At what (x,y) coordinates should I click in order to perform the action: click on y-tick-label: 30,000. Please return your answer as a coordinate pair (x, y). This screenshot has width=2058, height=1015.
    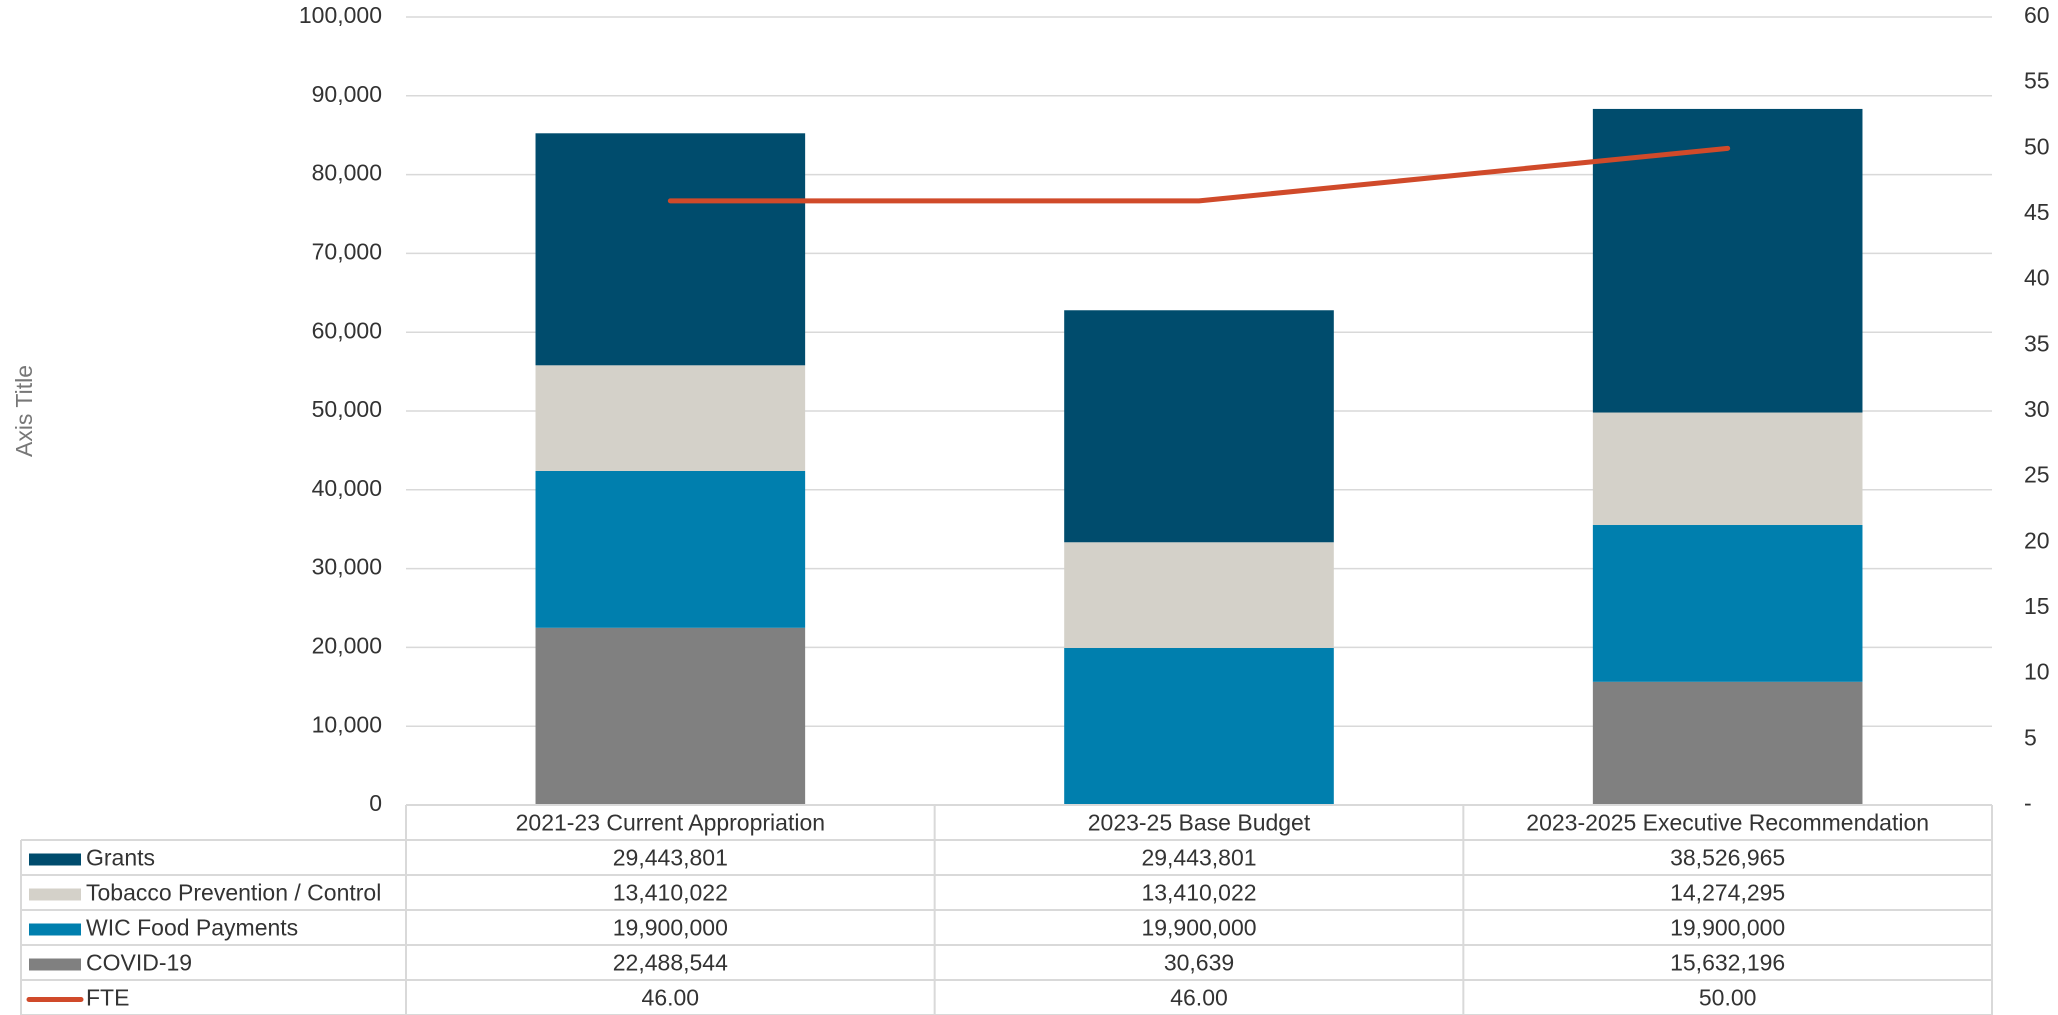
    Looking at the image, I should click on (347, 567).